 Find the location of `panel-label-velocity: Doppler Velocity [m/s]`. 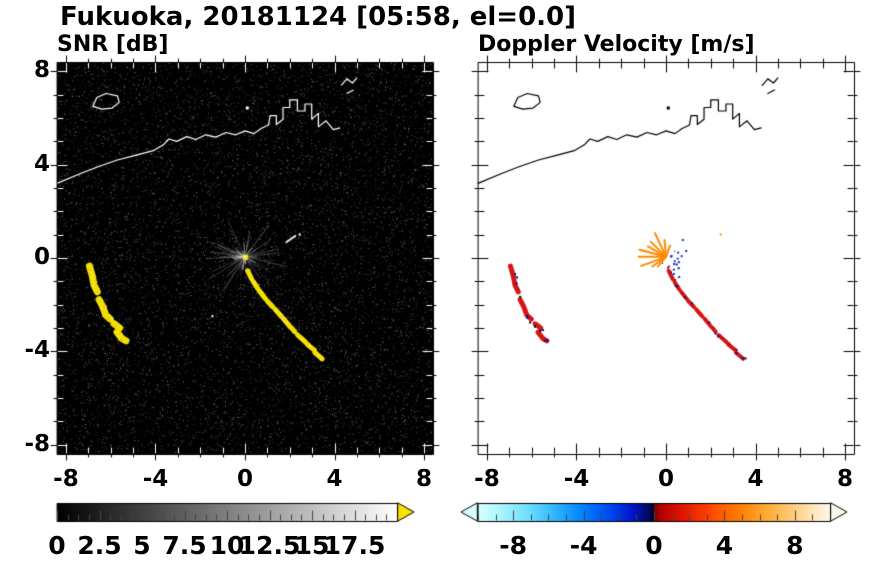

panel-label-velocity: Doppler Velocity [m/s] is located at coordinates (616, 44).